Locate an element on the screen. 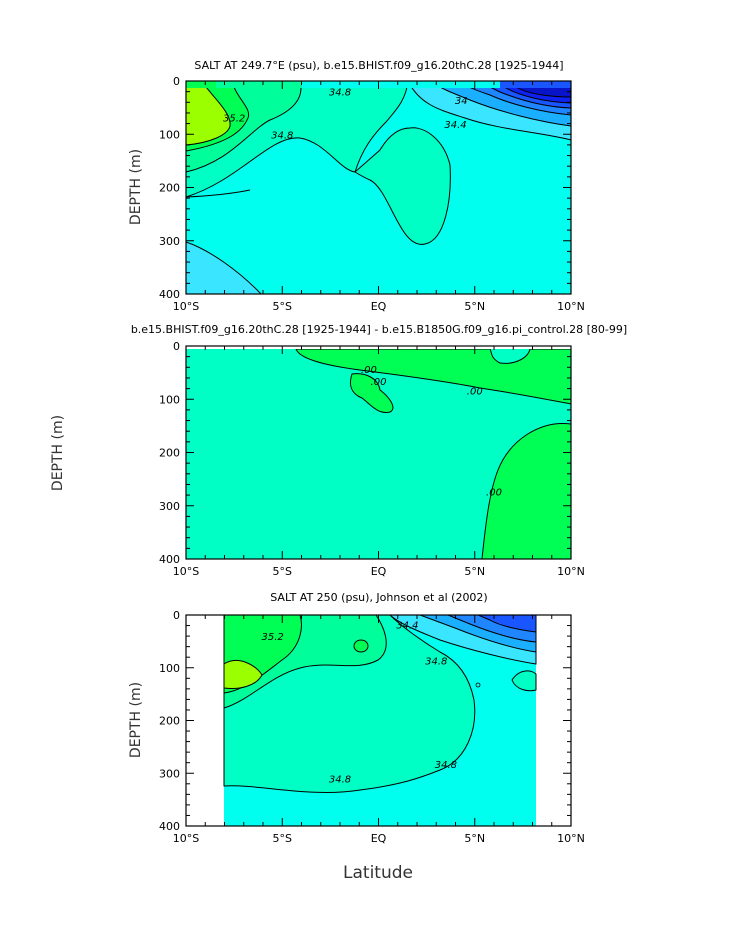 The height and width of the screenshot is (945, 733). panel-3-xtick-label: EQ is located at coordinates (379, 838).